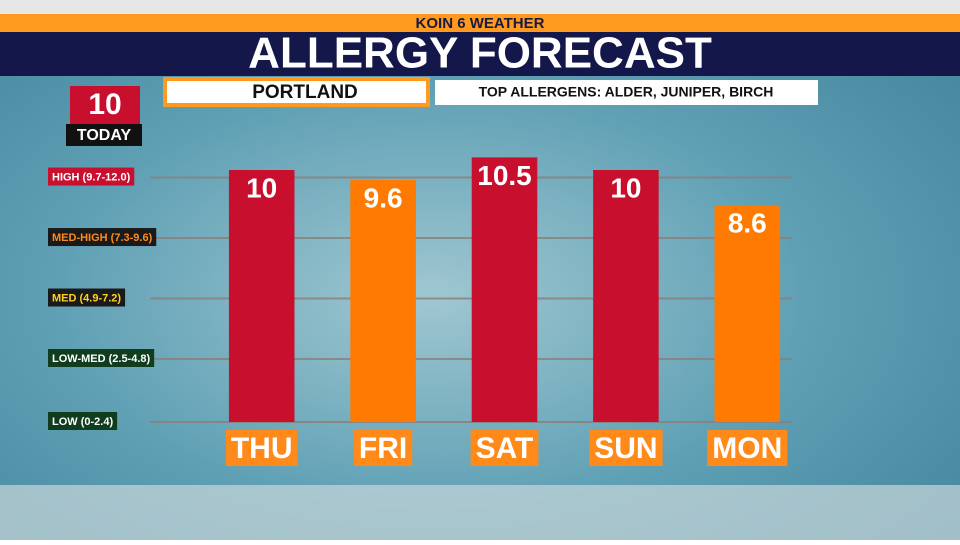  What do you see at coordinates (480, 7) in the screenshot?
I see `top-strip` at bounding box center [480, 7].